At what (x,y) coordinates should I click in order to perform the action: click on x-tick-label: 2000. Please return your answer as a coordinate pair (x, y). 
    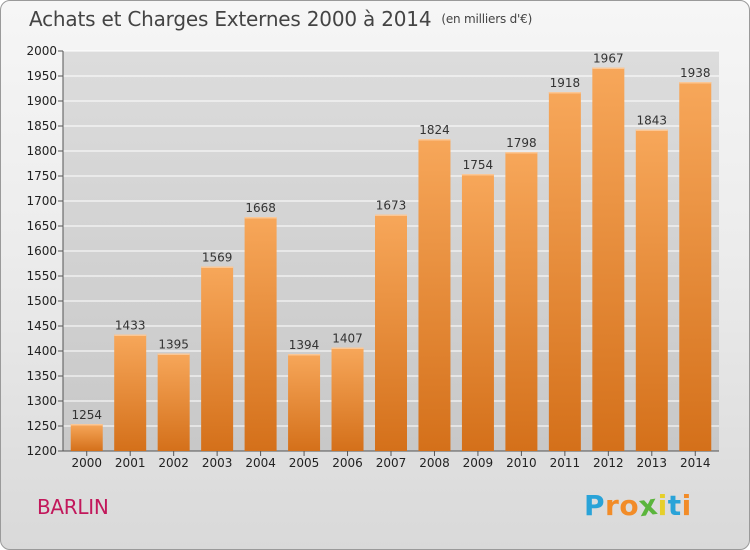
    Looking at the image, I should click on (86, 463).